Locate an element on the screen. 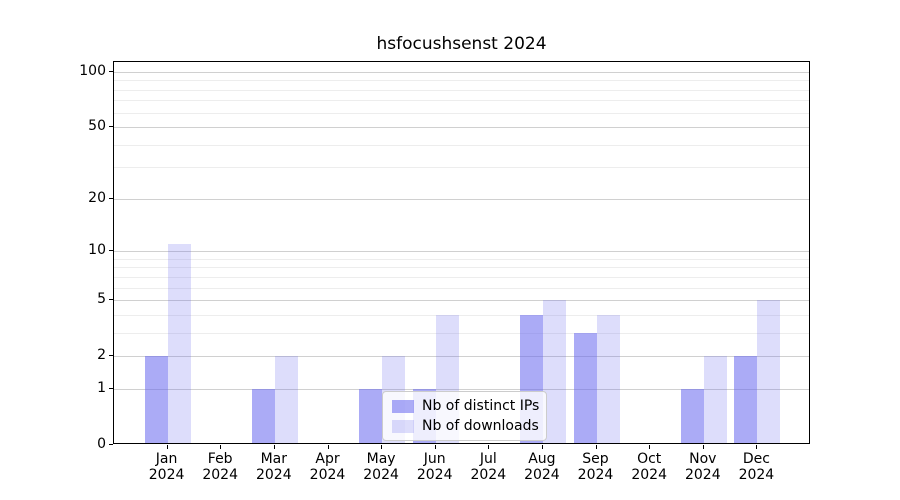 The image size is (900, 500). y-axis-tick-label: 1 is located at coordinates (101, 387).